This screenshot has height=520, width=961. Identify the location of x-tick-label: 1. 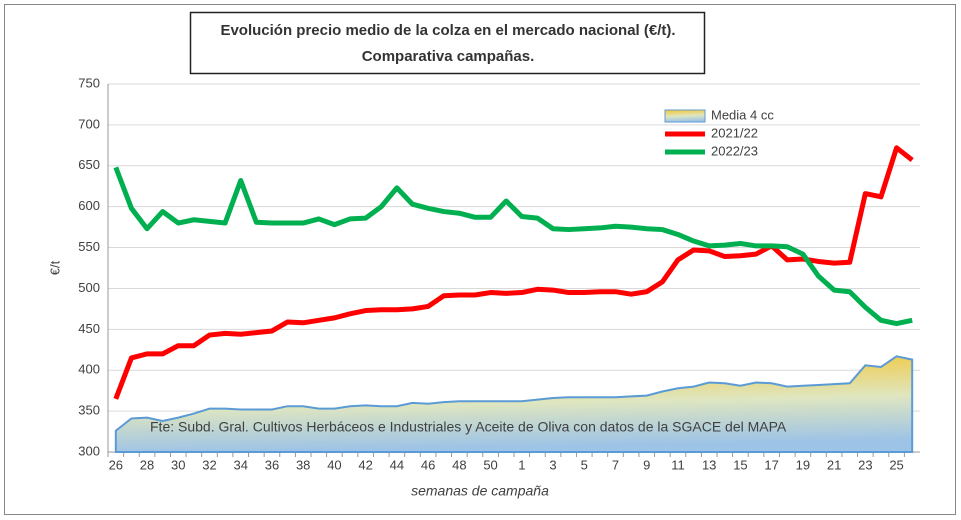
(521, 464).